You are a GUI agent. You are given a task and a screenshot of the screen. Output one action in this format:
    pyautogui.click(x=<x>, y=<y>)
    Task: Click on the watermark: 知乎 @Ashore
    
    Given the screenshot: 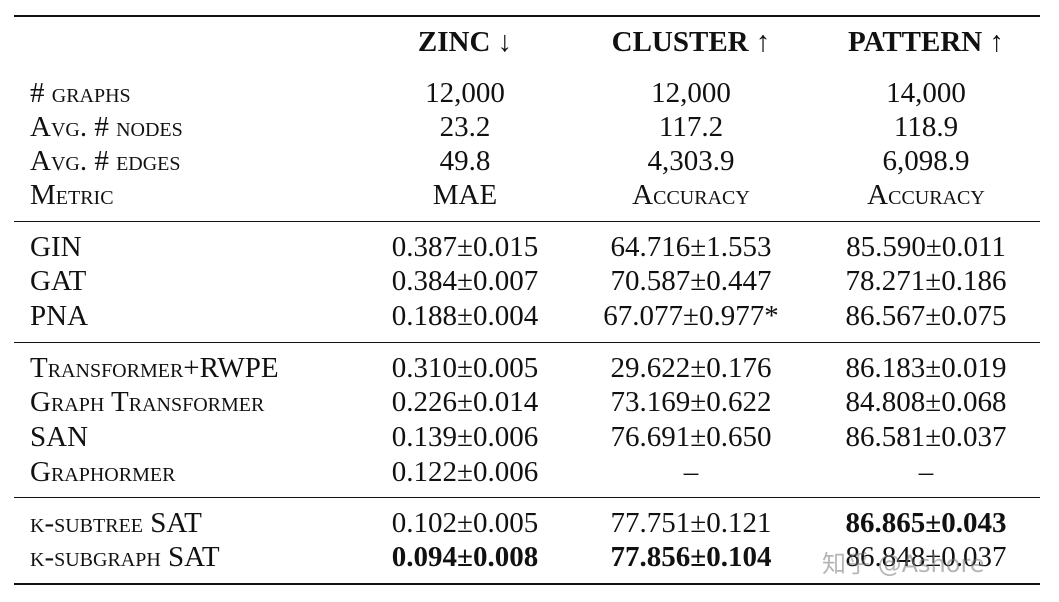 What is the action you would take?
    pyautogui.click(x=903, y=564)
    